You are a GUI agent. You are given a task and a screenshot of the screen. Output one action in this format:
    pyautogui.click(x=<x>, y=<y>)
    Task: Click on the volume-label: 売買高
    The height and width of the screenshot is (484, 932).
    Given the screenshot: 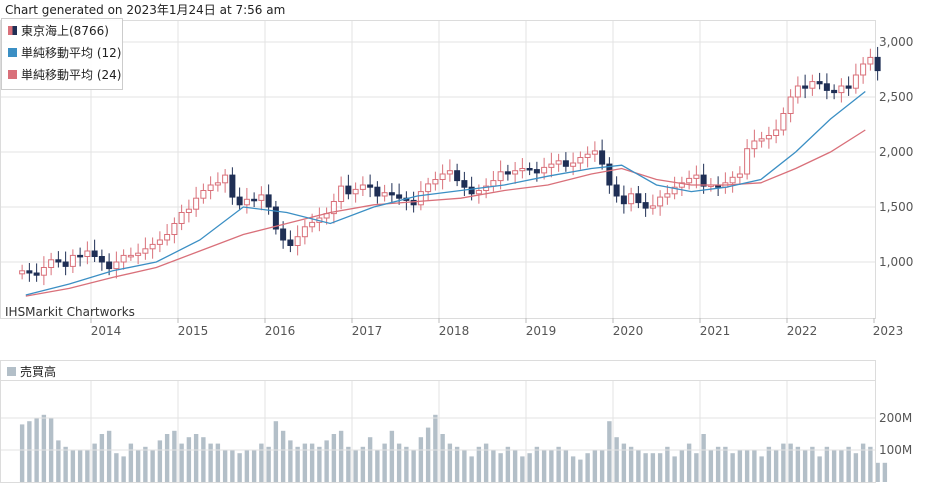 What is the action you would take?
    pyautogui.click(x=38, y=372)
    